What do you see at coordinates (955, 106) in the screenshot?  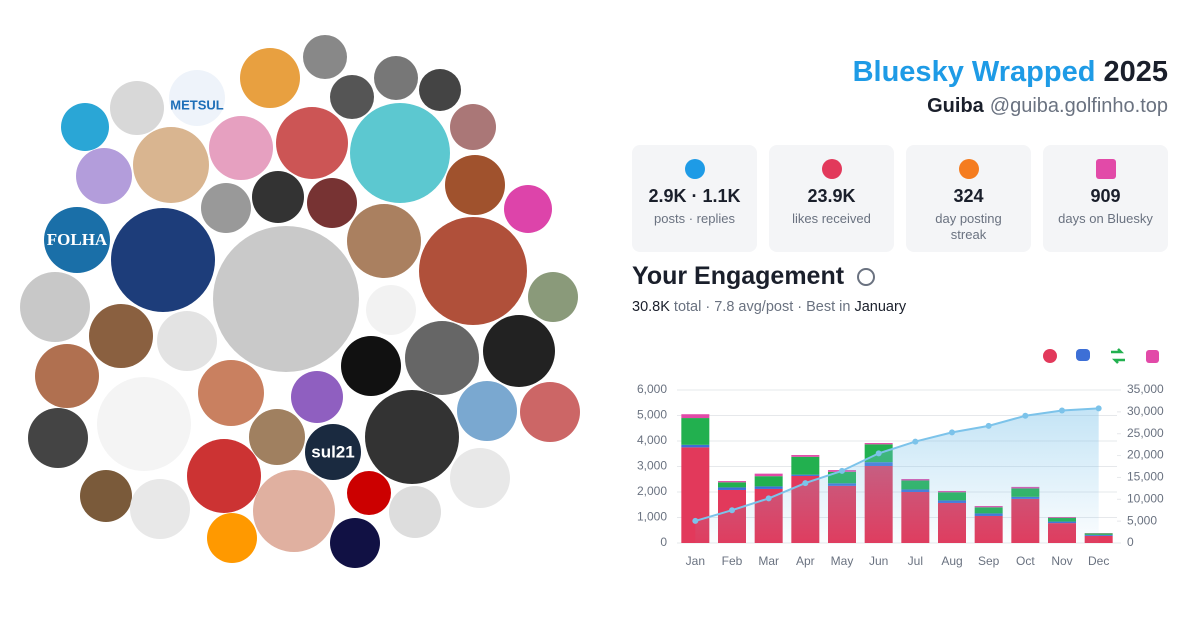 I see `user-name: Guiba` at bounding box center [955, 106].